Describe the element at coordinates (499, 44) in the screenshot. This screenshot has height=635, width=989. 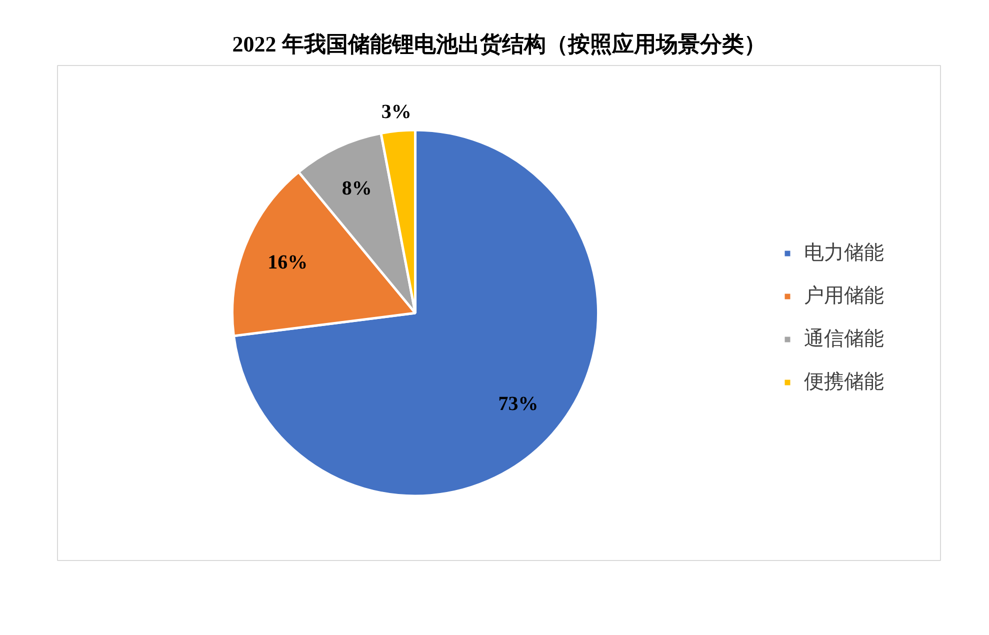
I see `chart-title: 2022 年我国储能锂电池出货结构（按照应用场景分类）` at that location.